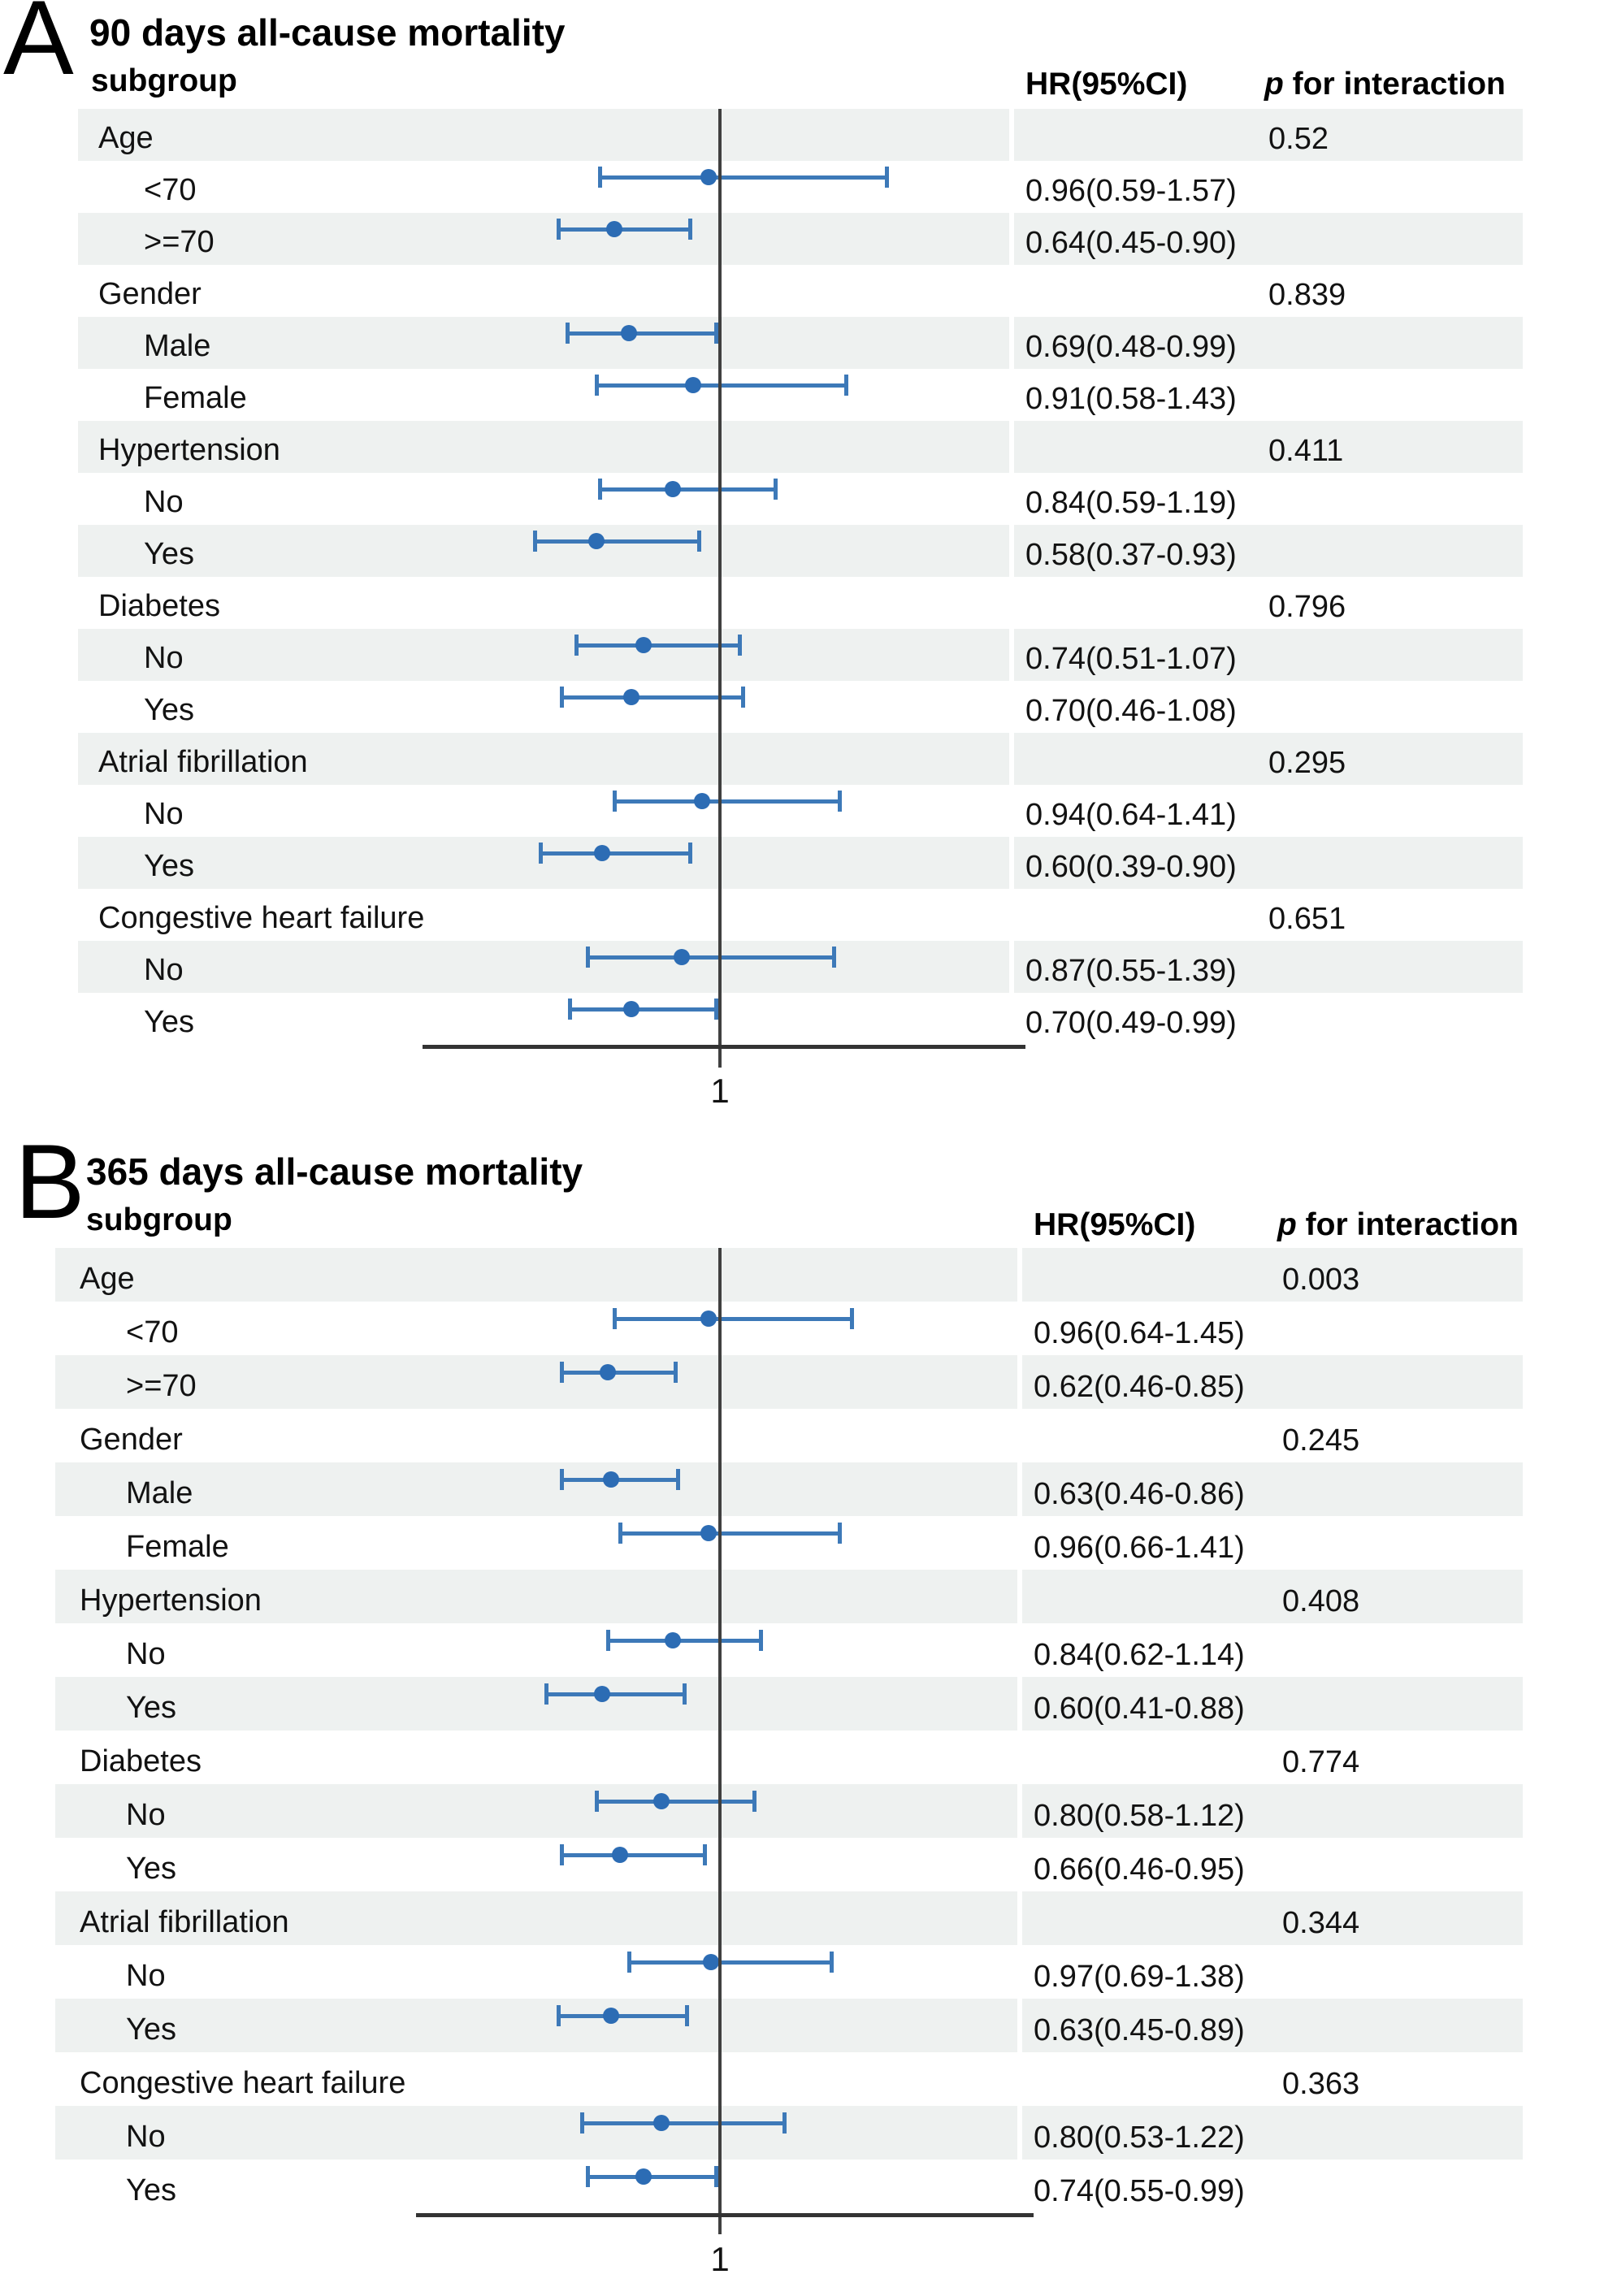 Image resolution: width=1604 pixels, height=2296 pixels. Describe the element at coordinates (1307, 295) in the screenshot. I see `p-interaction-value: 0.839` at that location.